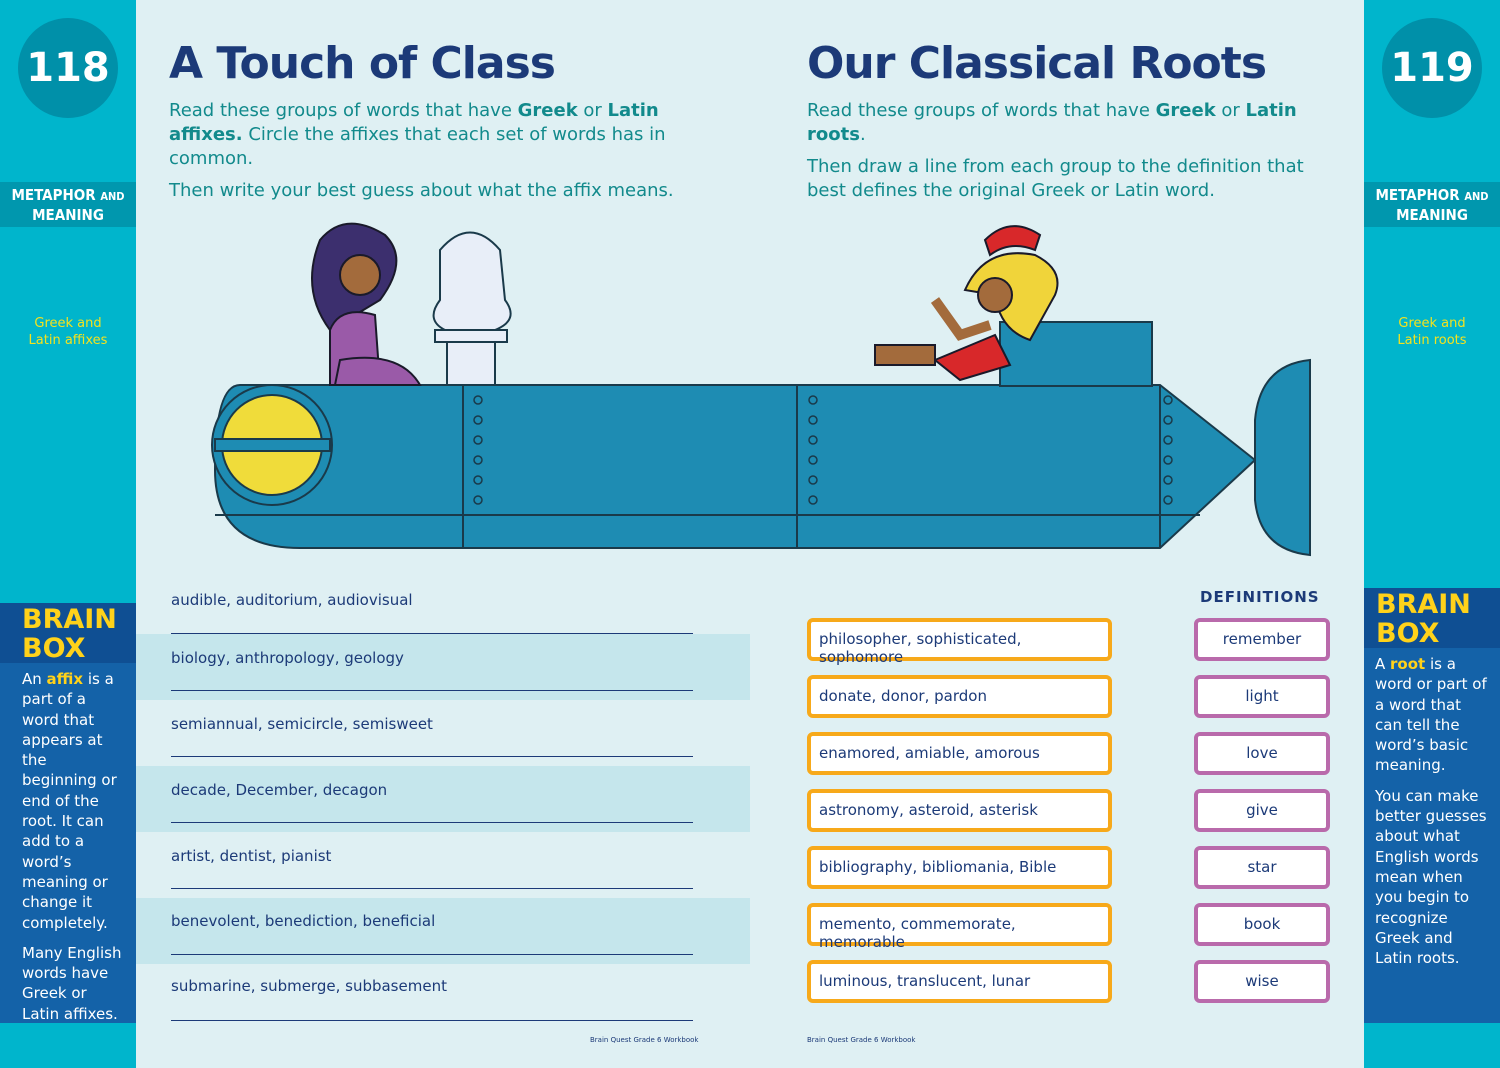 Image resolution: width=1500 pixels, height=1068 pixels. Describe the element at coordinates (1037, 63) in the screenshot. I see `page-title: Our Classical Roots` at that location.